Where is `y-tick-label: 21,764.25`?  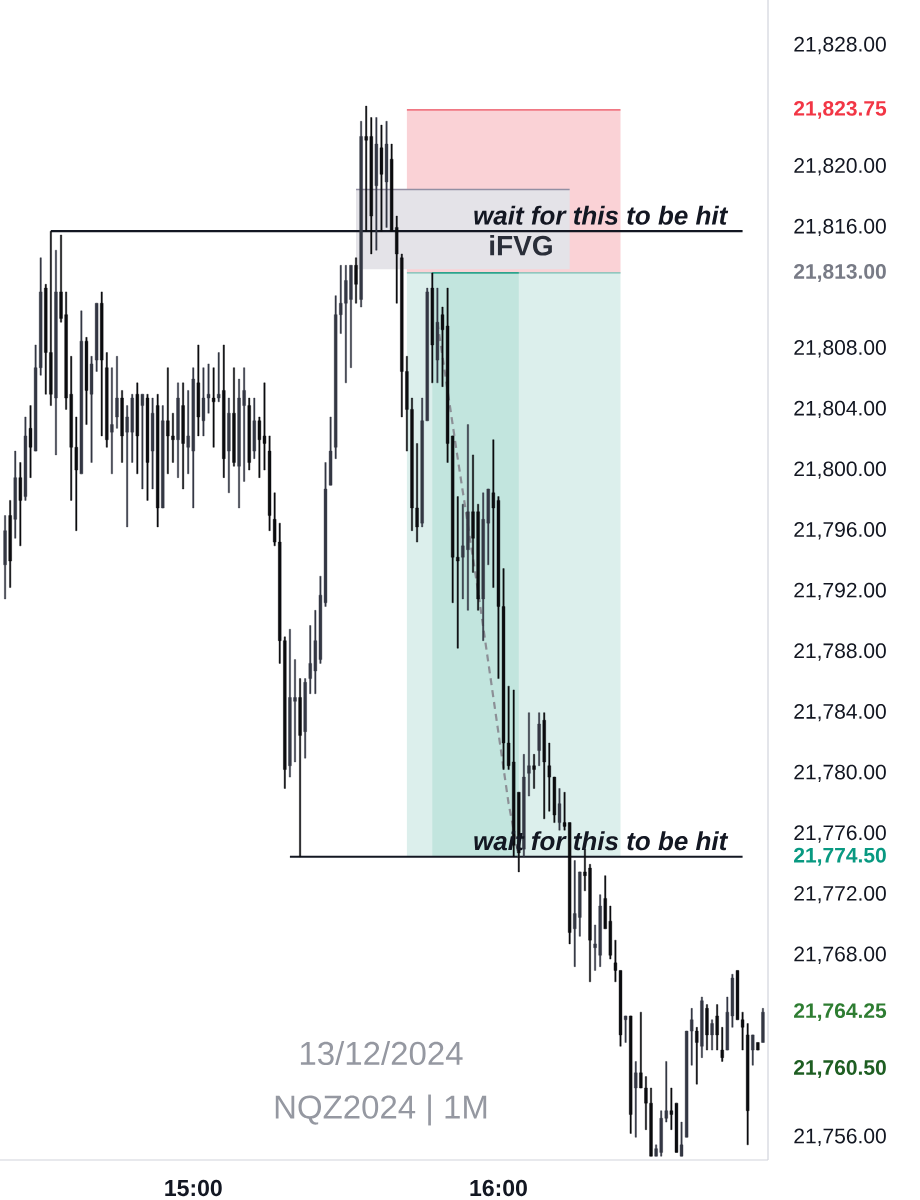 y-tick-label: 21,764.25 is located at coordinates (840, 1012).